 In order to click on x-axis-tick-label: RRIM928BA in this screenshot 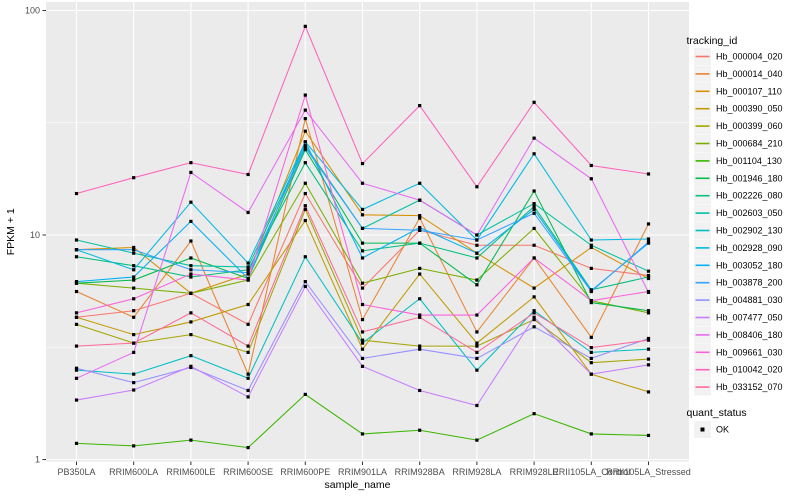, I will do `click(420, 472)`.